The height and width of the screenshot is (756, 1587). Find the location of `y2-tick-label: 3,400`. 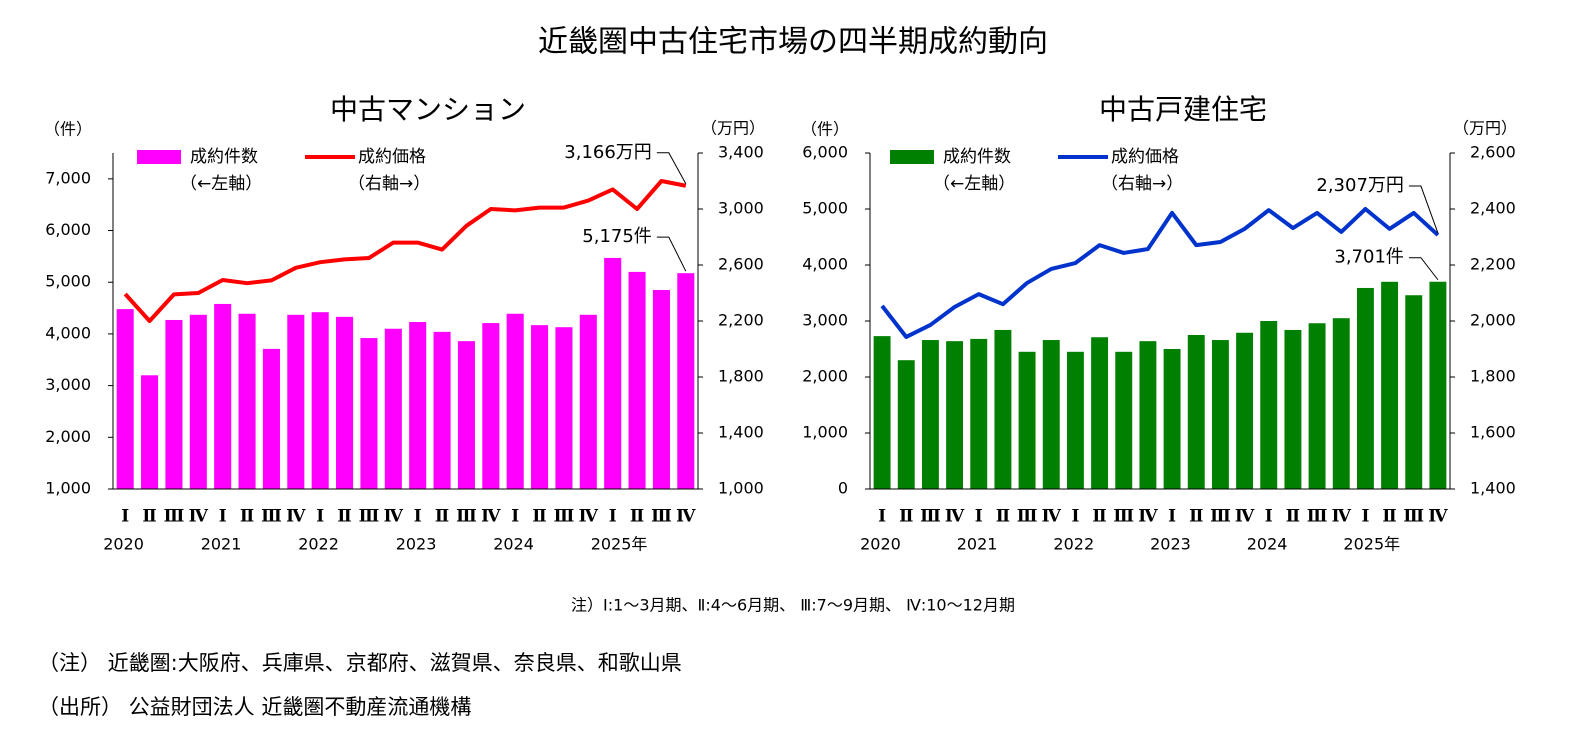

y2-tick-label: 3,400 is located at coordinates (741, 152).